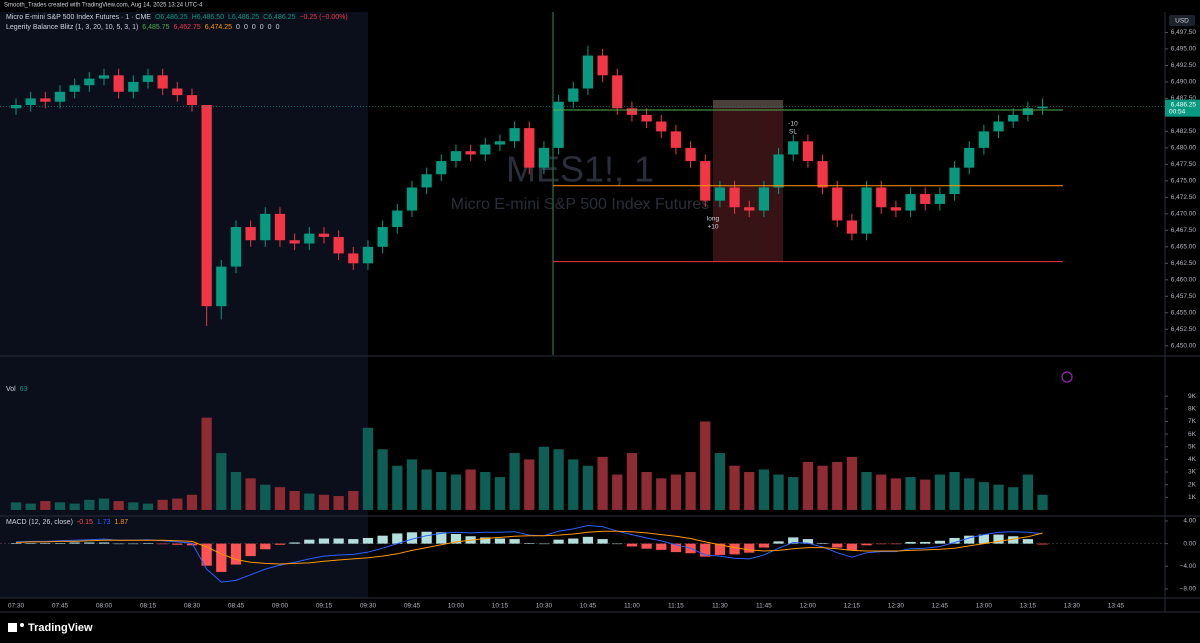 The height and width of the screenshot is (643, 1200). What do you see at coordinates (712, 227) in the screenshot?
I see `trade-entry-size: +10` at bounding box center [712, 227].